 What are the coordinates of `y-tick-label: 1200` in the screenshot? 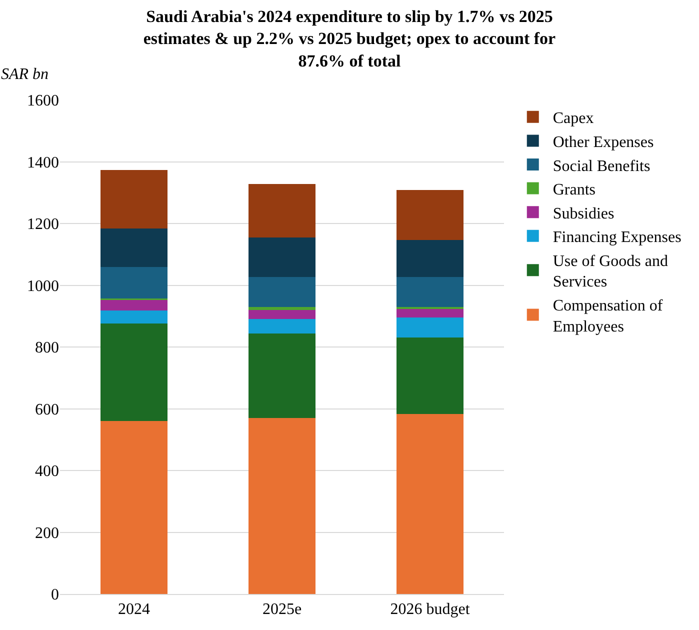 It's located at (43, 225).